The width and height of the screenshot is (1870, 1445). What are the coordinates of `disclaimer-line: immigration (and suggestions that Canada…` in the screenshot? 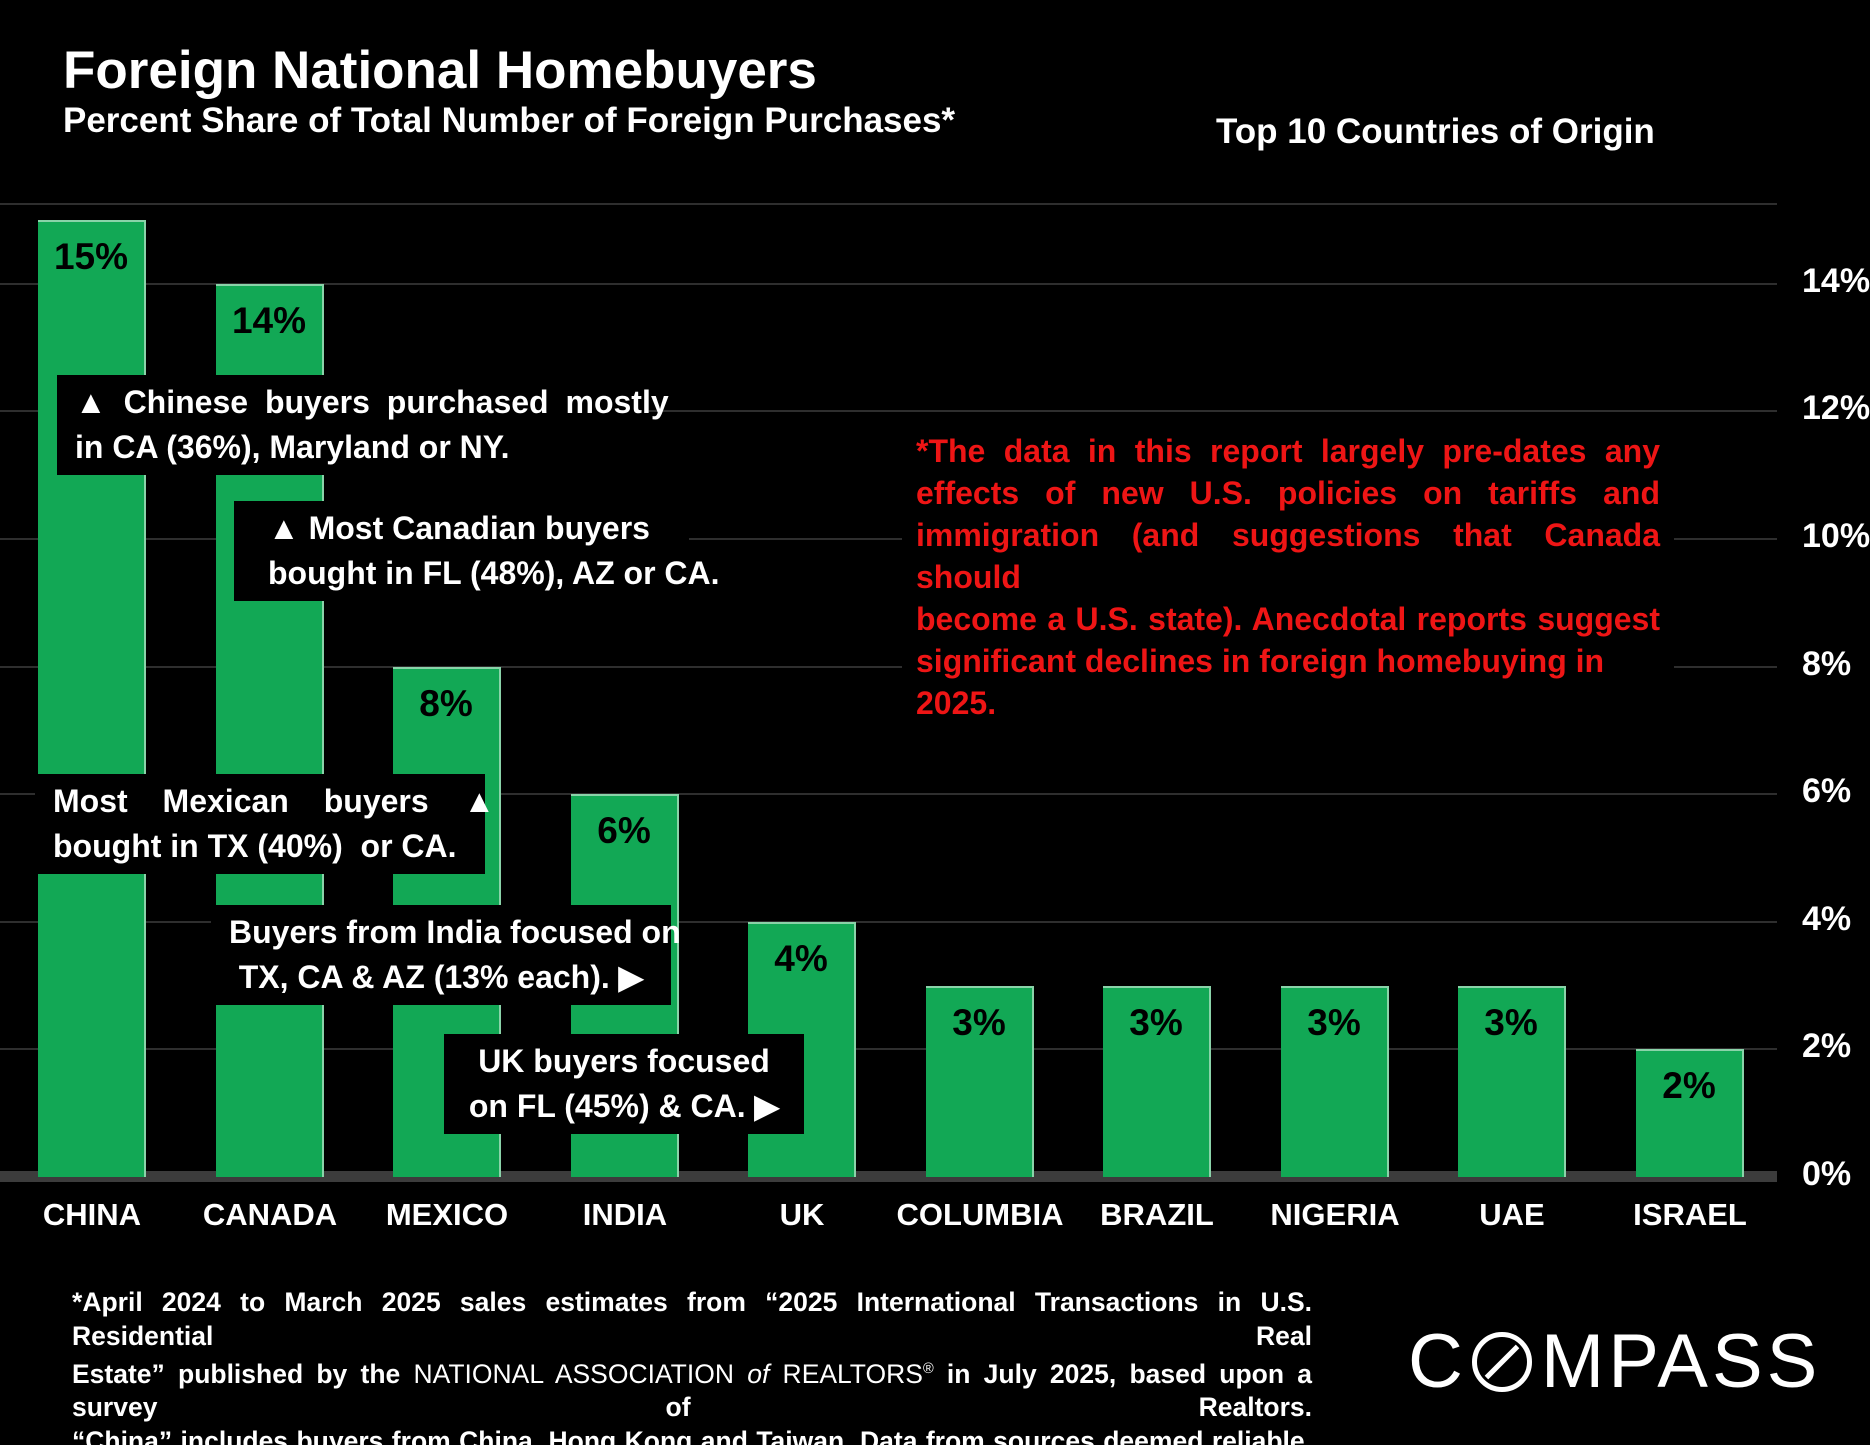 It's located at (1292, 556).